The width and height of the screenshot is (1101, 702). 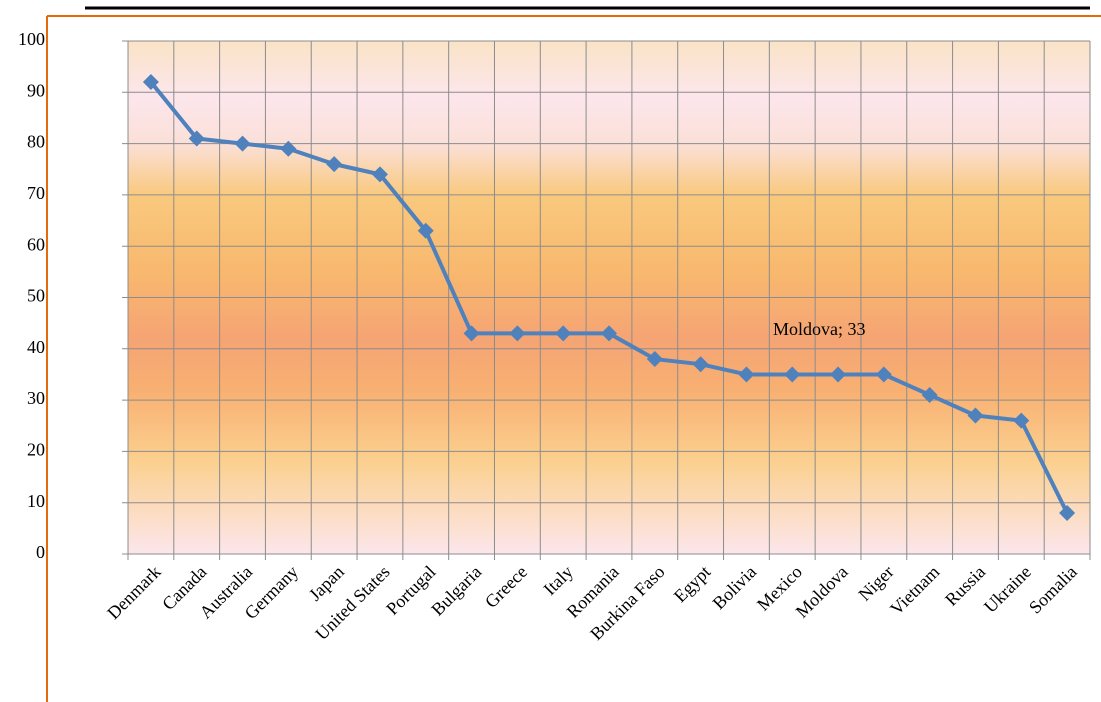 What do you see at coordinates (914, 590) in the screenshot?
I see `x-tick-label: Vietnam` at bounding box center [914, 590].